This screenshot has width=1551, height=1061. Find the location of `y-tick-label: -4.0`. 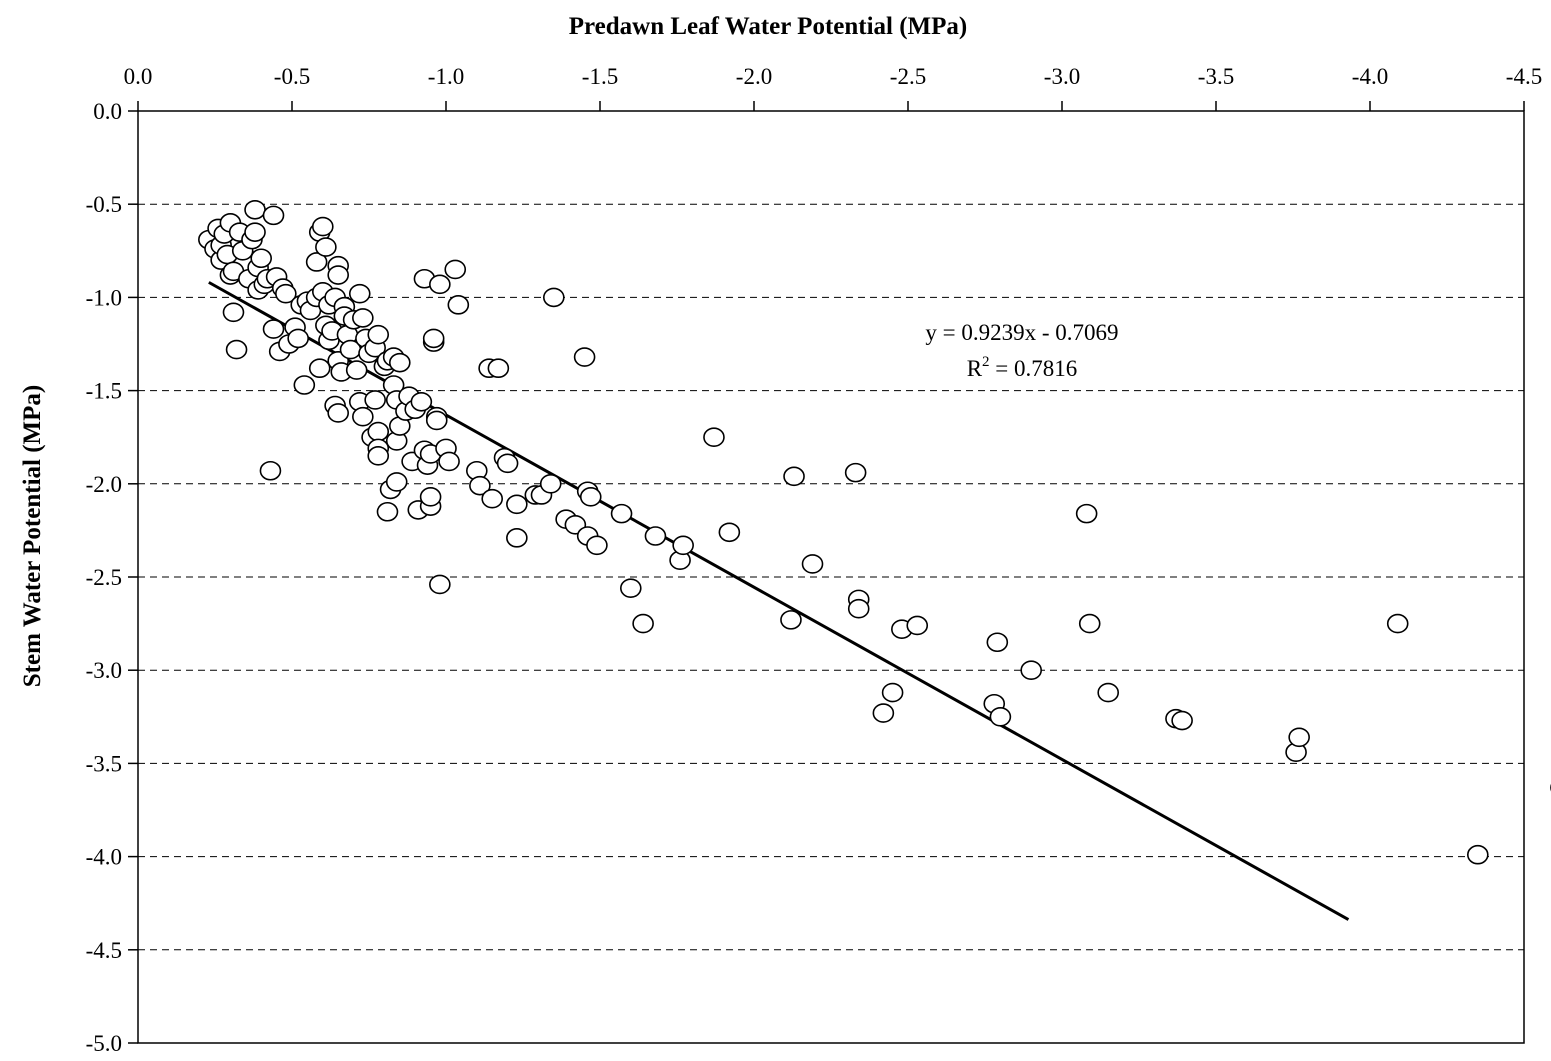

y-tick-label: -4.0 is located at coordinates (104, 857).